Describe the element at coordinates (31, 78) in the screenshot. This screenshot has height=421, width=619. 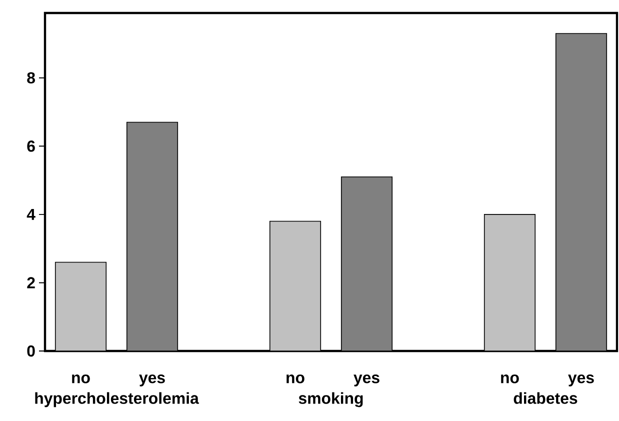
I see `y-tick-label: 8` at that location.